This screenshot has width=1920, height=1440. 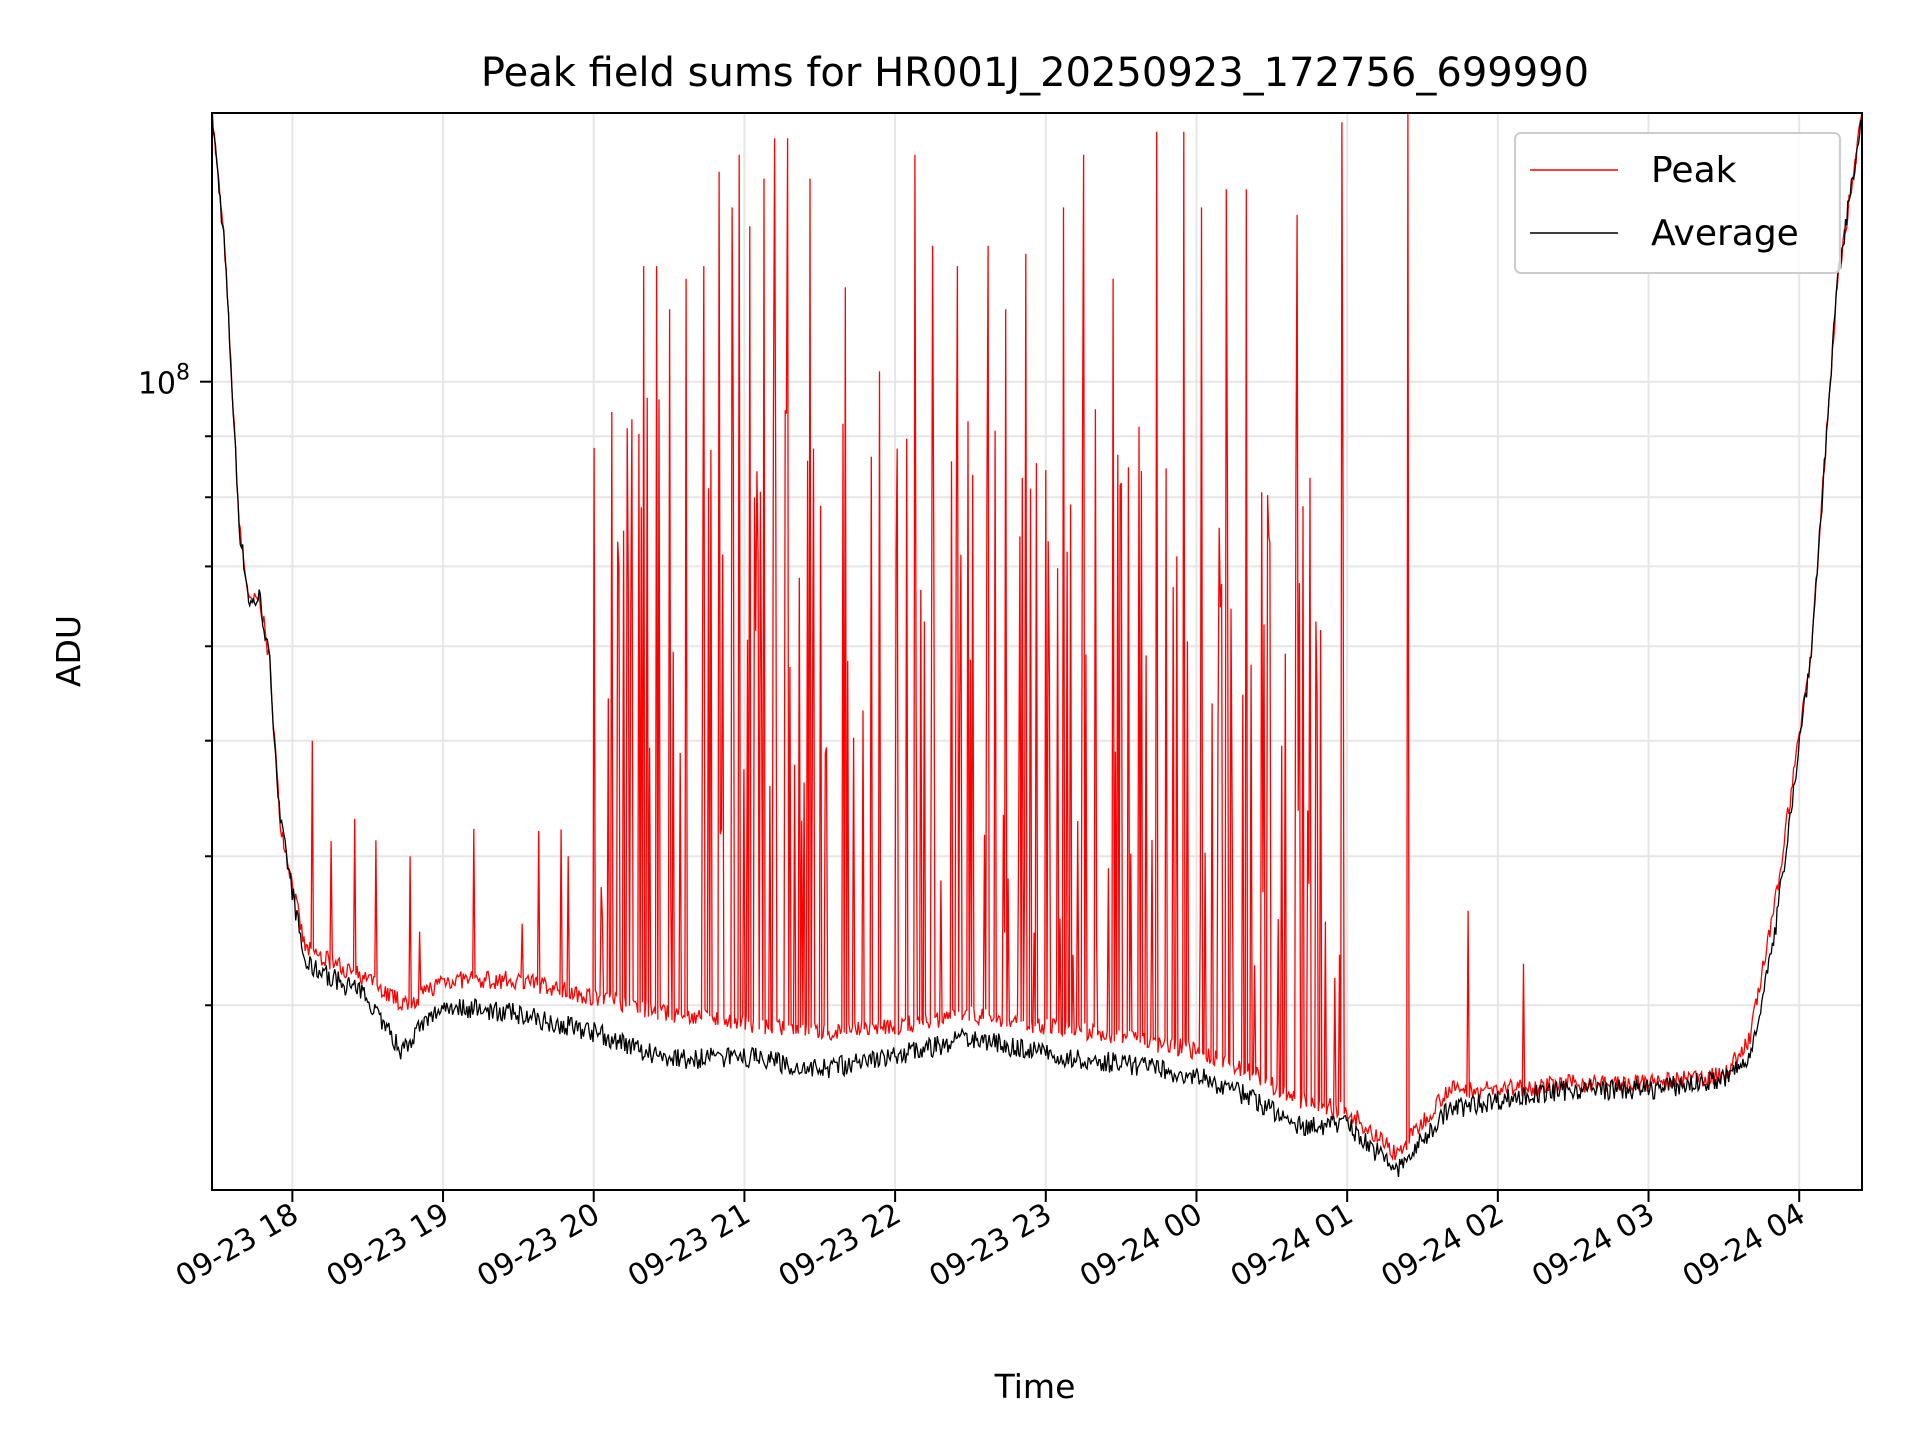 What do you see at coordinates (1725, 233) in the screenshot?
I see `legend-label-average: Average` at bounding box center [1725, 233].